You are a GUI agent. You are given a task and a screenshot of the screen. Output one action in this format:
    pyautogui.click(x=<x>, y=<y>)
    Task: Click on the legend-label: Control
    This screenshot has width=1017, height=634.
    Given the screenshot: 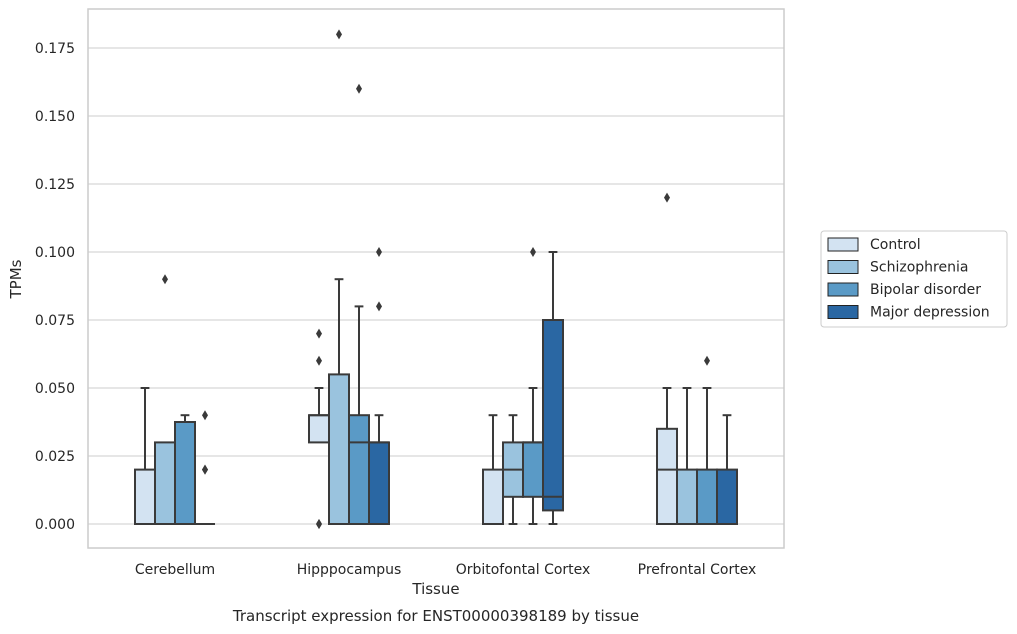 What is the action you would take?
    pyautogui.click(x=895, y=245)
    